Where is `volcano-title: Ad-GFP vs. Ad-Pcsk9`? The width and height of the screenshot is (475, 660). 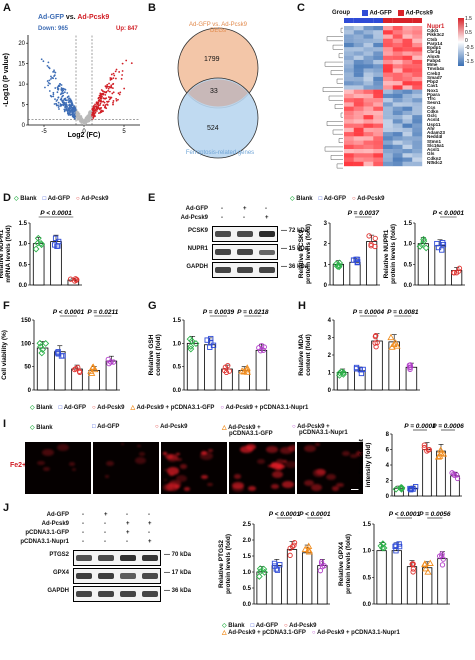 volcano-title: Ad-GFP vs. Ad-Pcsk9 is located at coordinates (73, 17).